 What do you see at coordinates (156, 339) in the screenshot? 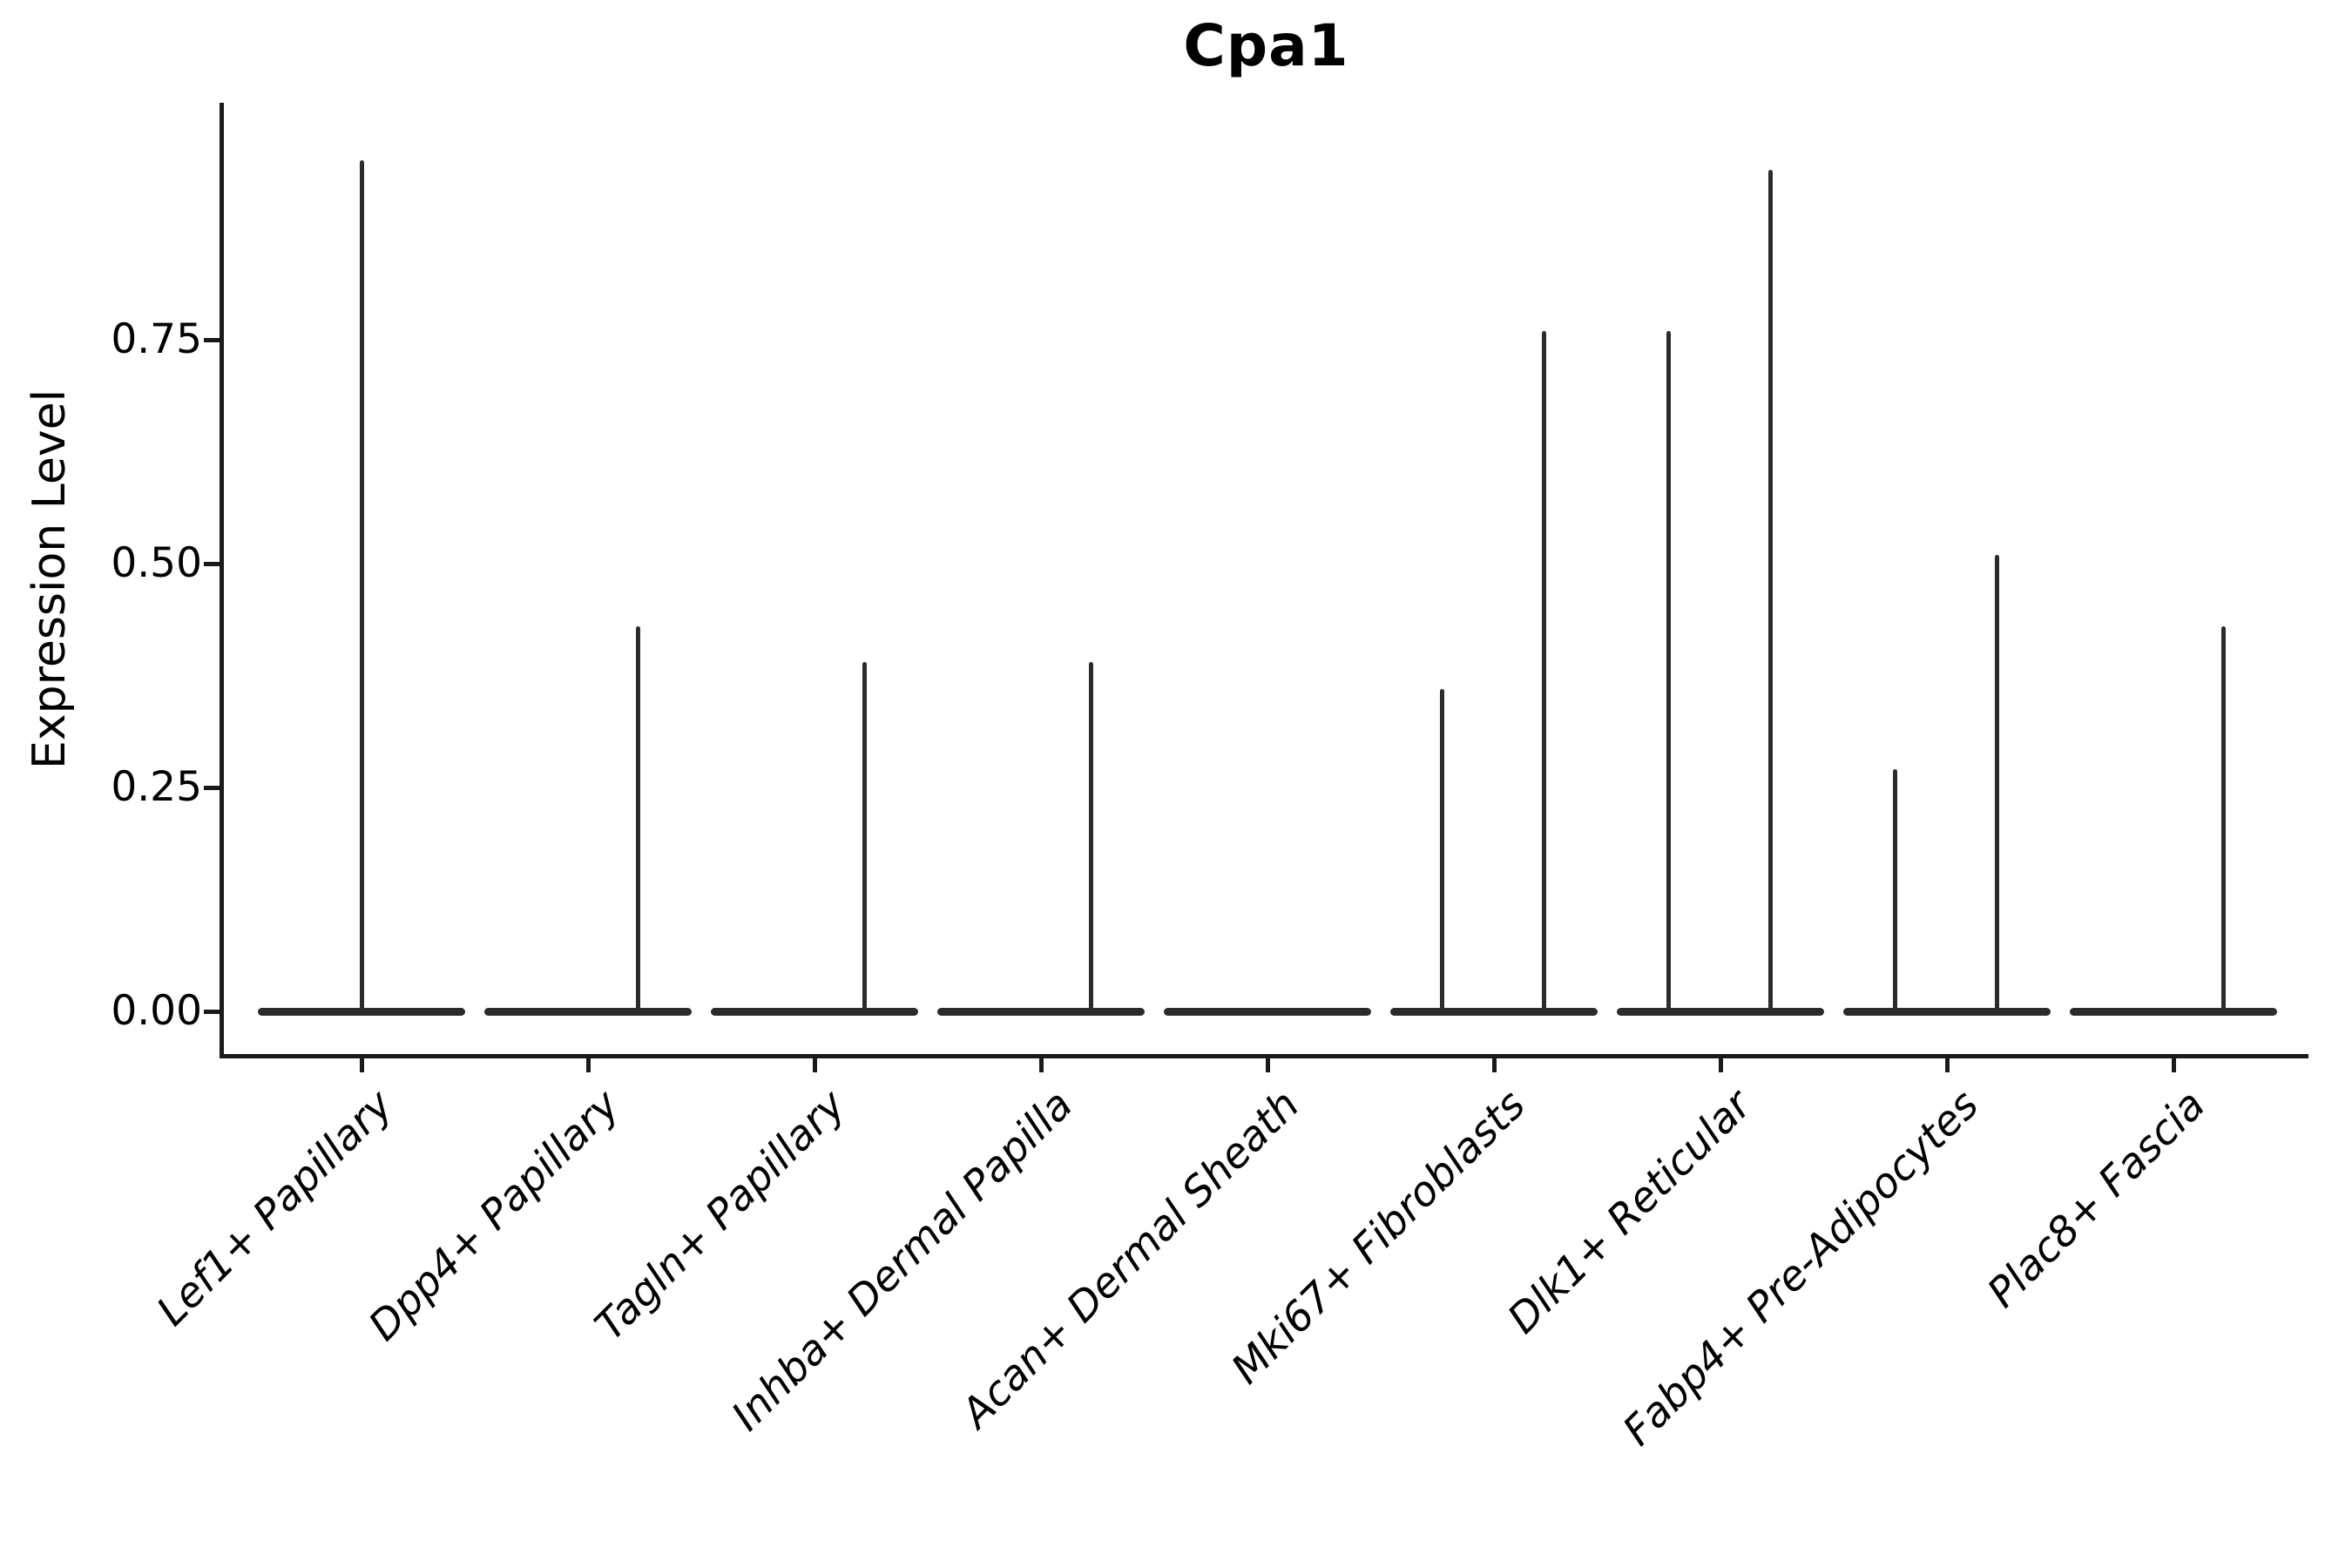
I see `y-tick-label: 0.75` at bounding box center [156, 339].